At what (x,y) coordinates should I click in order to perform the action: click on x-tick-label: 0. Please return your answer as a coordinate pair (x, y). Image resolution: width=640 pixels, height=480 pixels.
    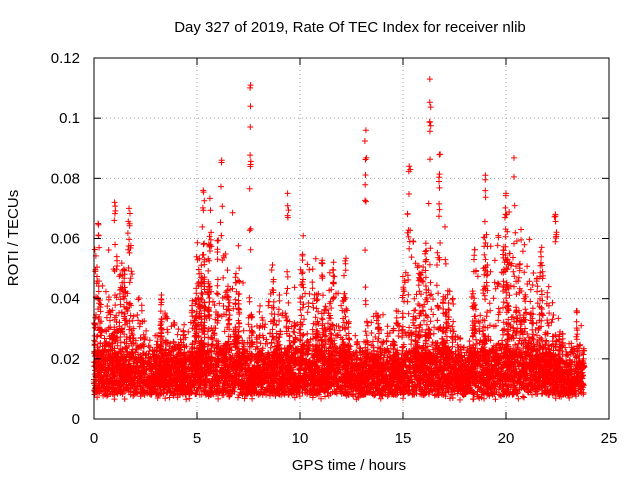
    Looking at the image, I should click on (94, 438).